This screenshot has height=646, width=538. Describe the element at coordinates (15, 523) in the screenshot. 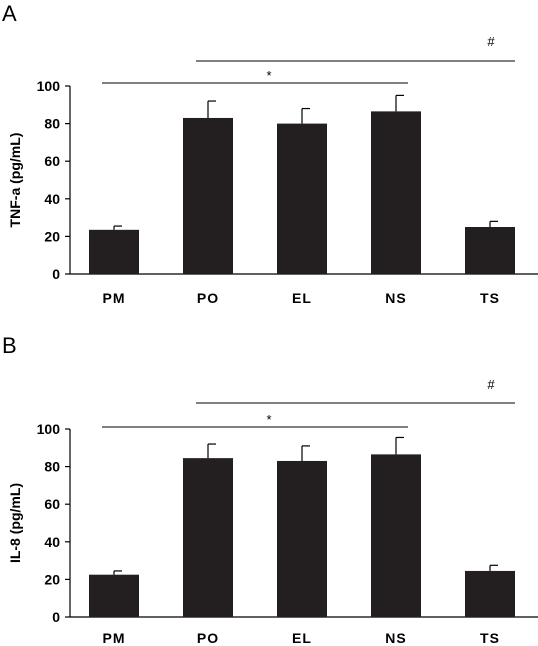

I see `y-axis-label: IL-8 (pg/mL)` at that location.